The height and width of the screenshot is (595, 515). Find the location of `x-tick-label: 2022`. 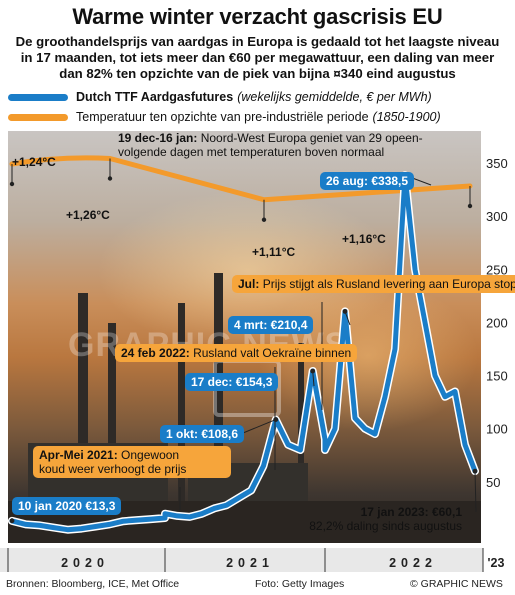

x-tick-label: 2022 is located at coordinates (413, 563).